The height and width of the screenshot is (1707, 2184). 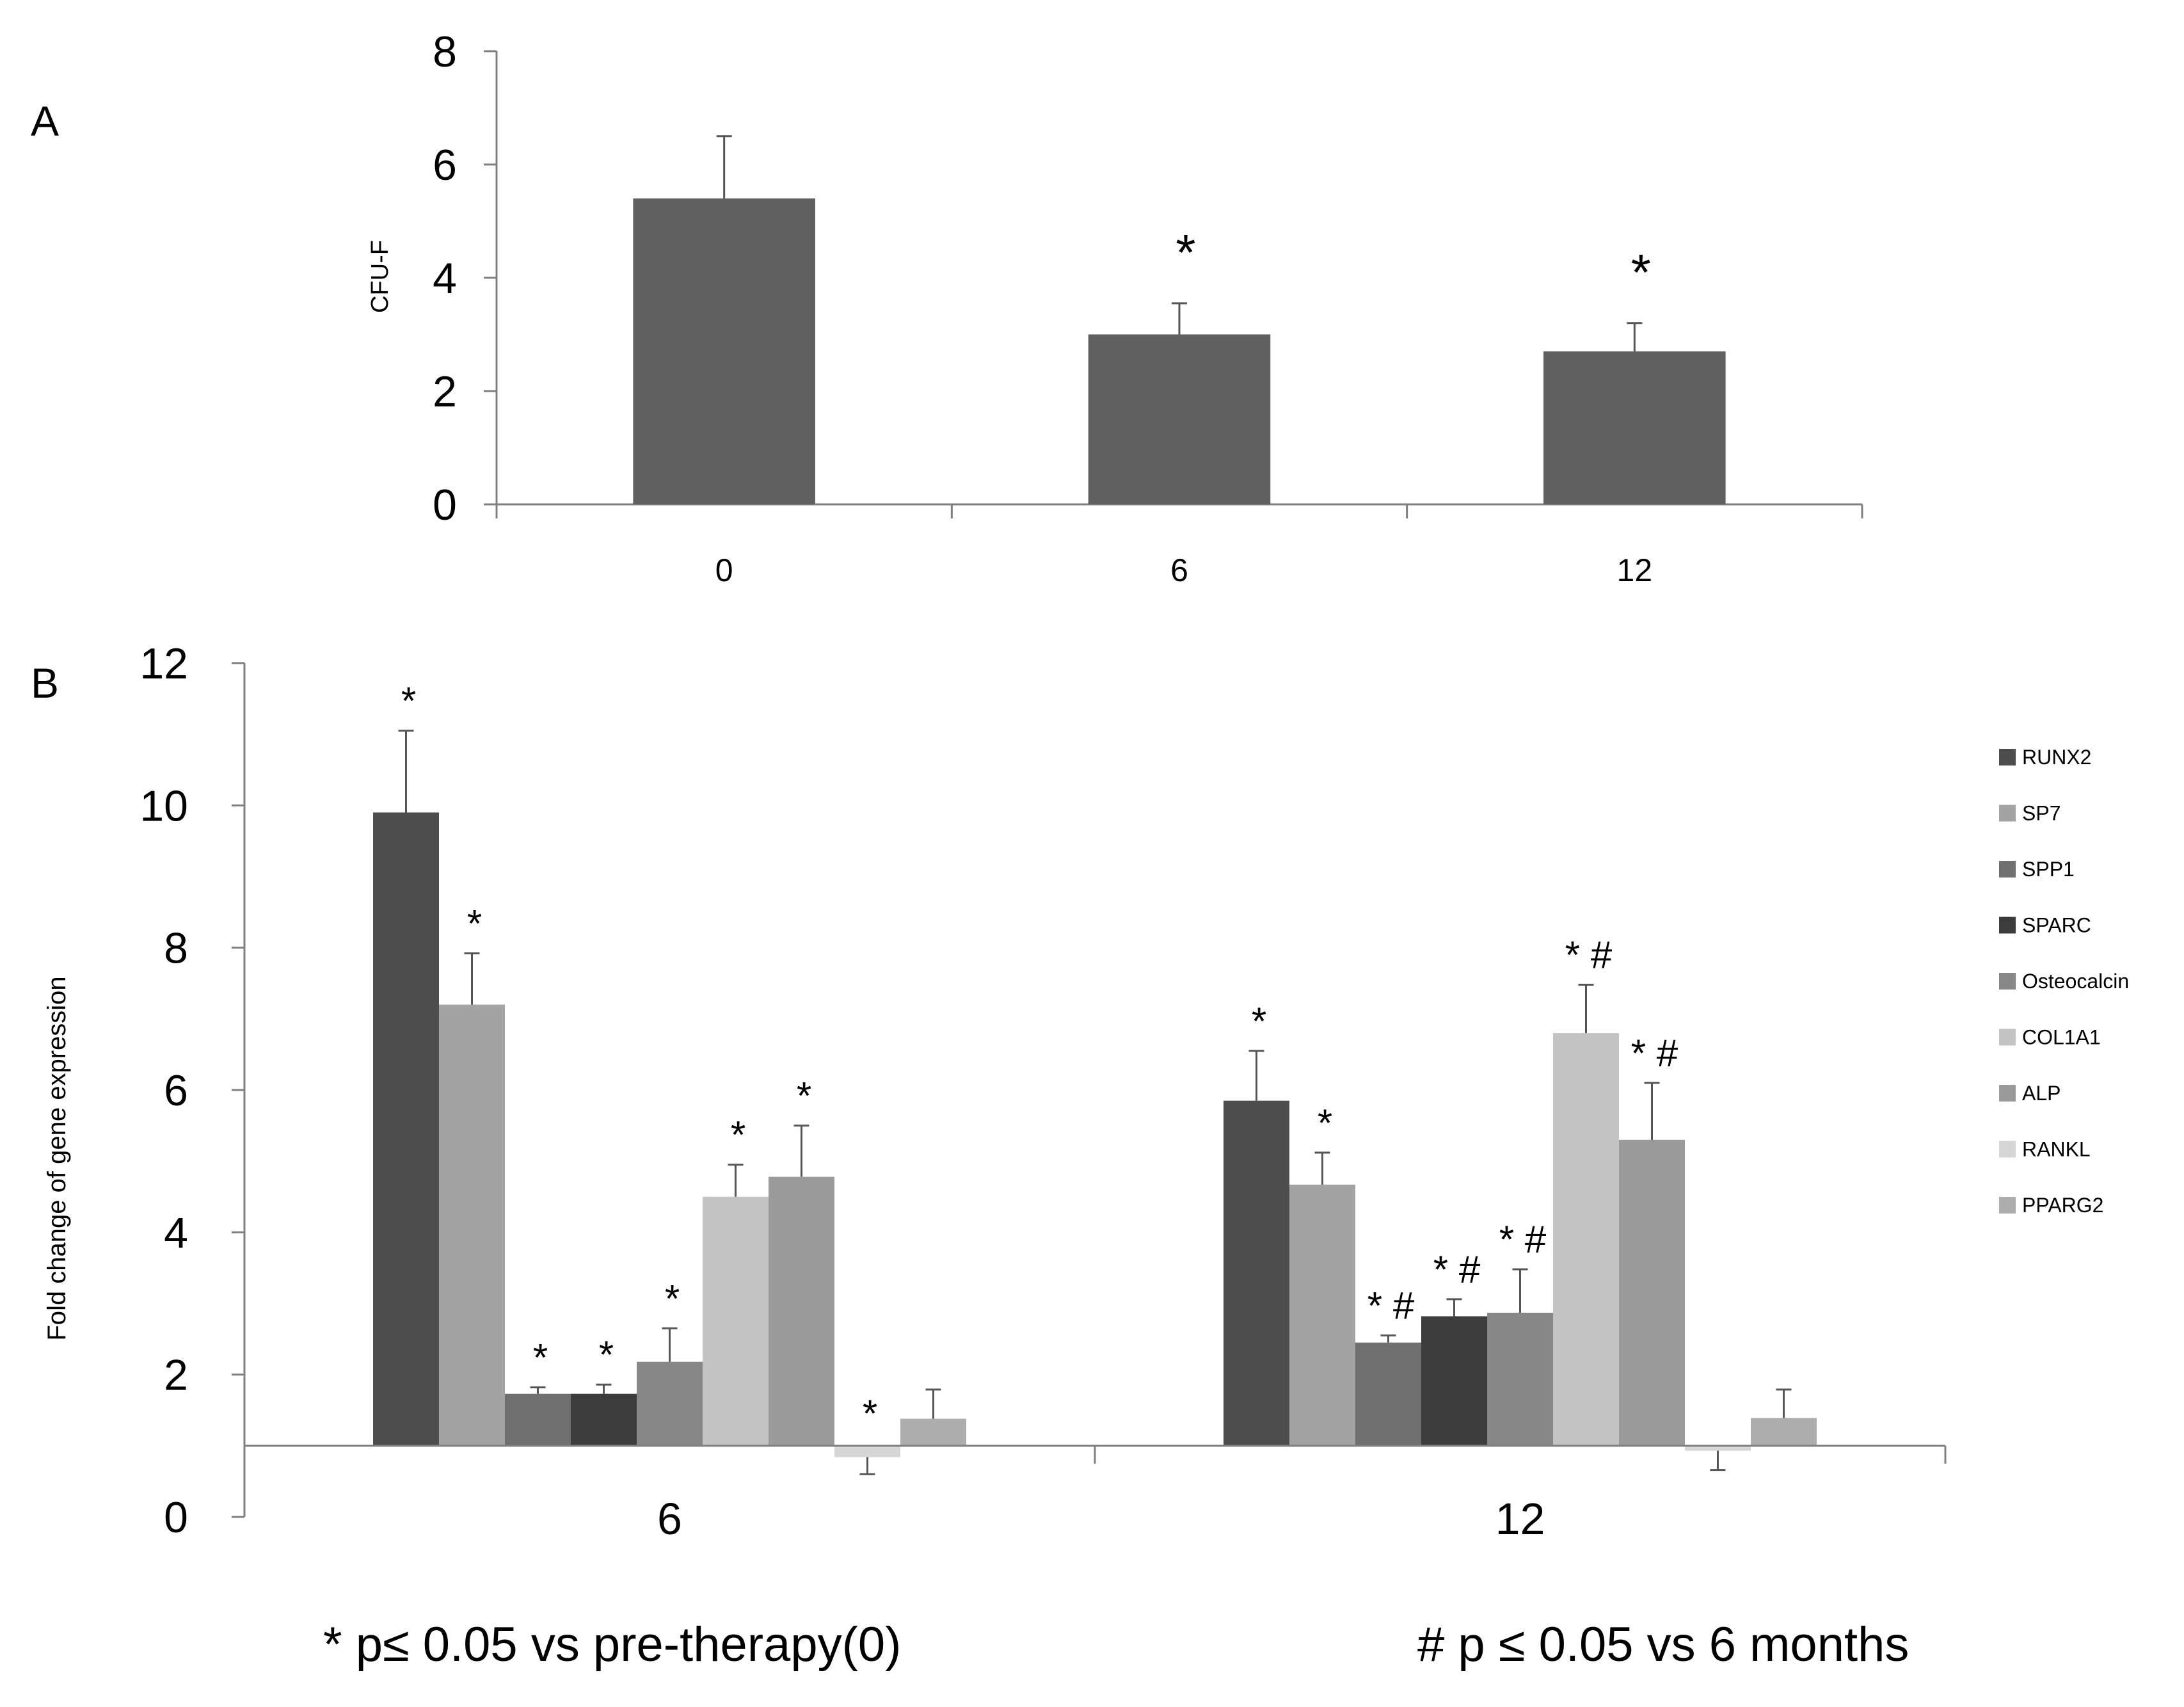 I want to click on chart-b-y-tick-label: 0, so click(x=176, y=1517).